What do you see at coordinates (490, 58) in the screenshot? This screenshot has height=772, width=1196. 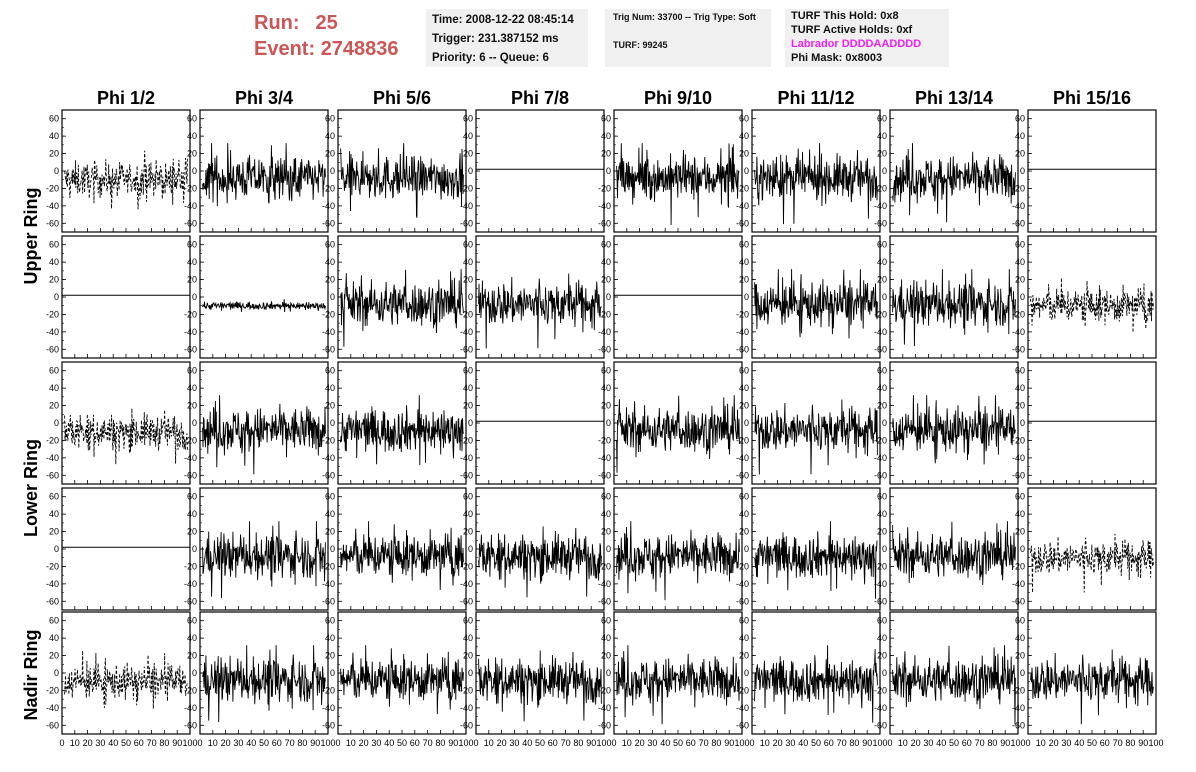 I see `priority-queue-text: Priority: 6 -- Queue: 6` at bounding box center [490, 58].